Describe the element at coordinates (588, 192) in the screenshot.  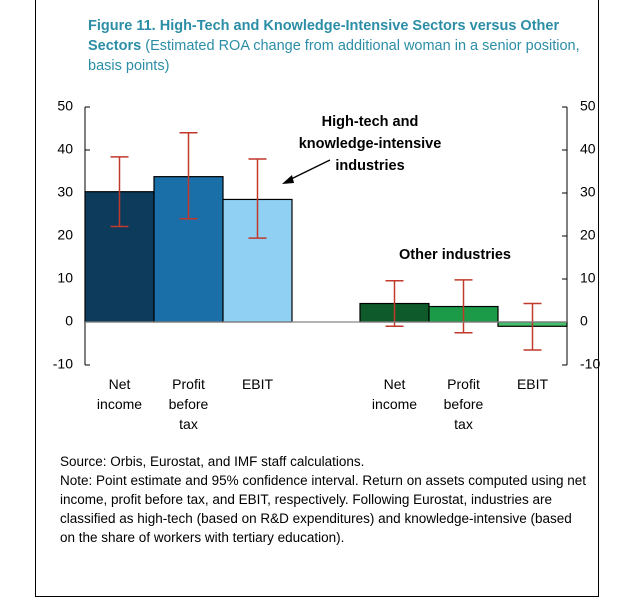
I see `y2-tick-label: 30` at that location.